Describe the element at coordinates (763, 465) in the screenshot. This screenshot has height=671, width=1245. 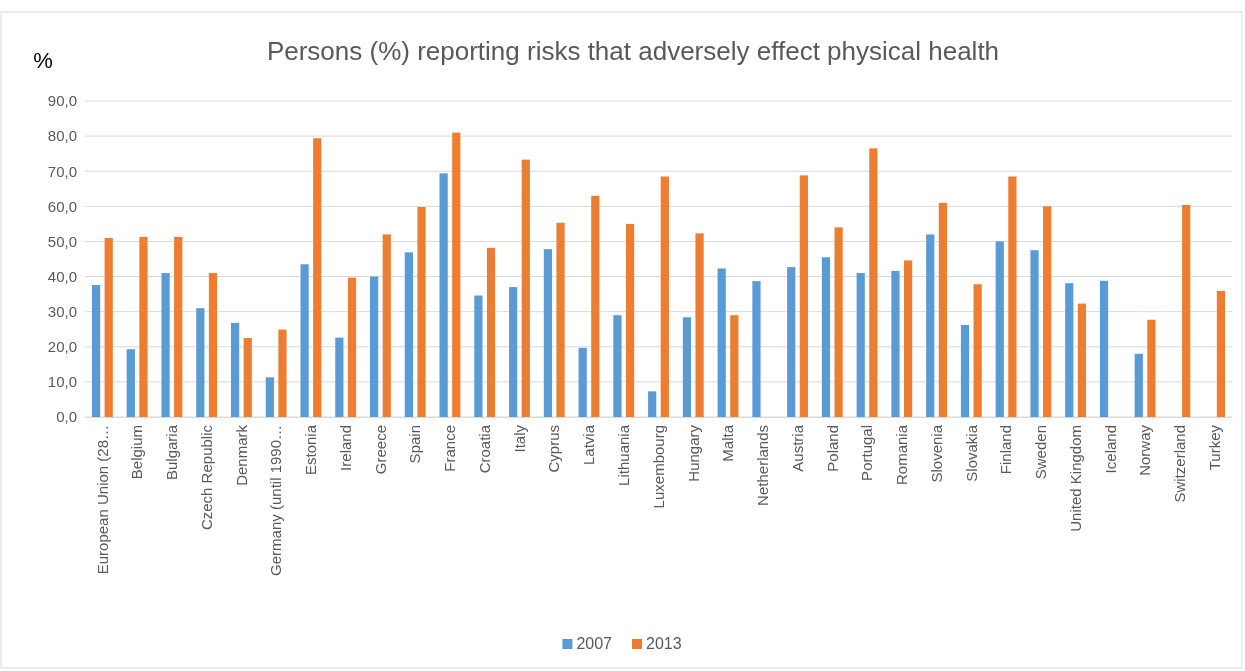
I see `x-tick-label: Netherlands` at that location.